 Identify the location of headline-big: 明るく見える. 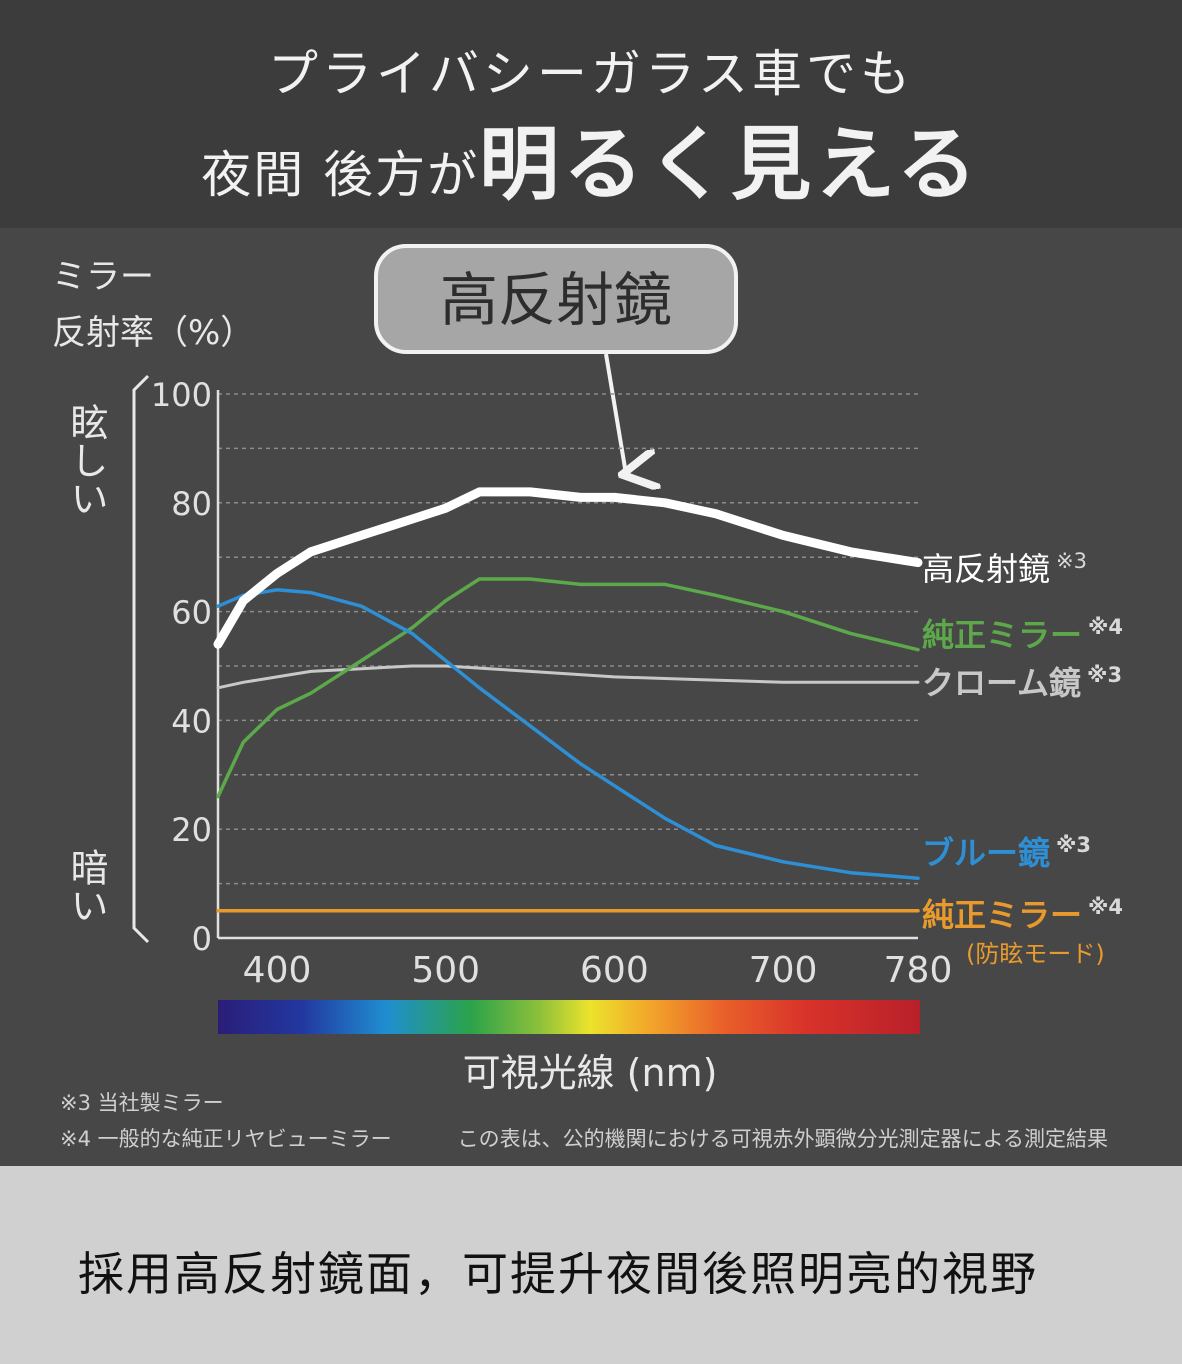
(730, 164).